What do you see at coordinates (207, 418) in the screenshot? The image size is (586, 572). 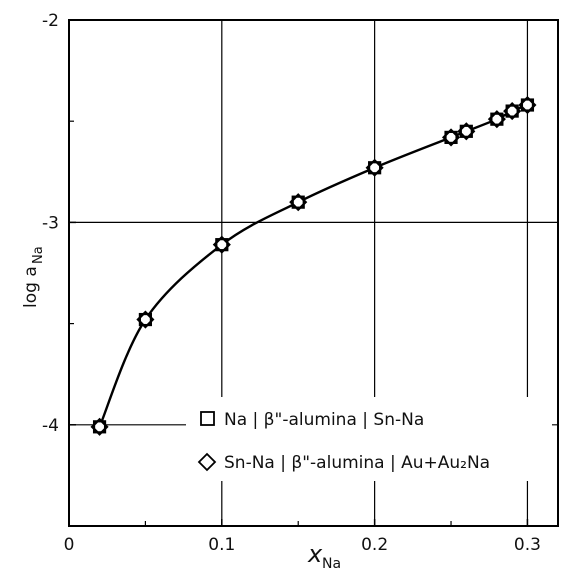 I see `legend-marker-square-icon` at bounding box center [207, 418].